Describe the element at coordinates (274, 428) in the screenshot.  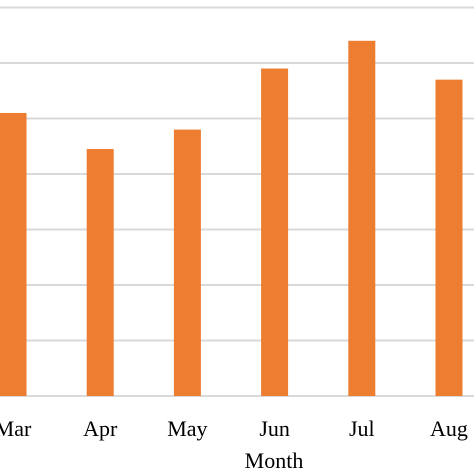
I see `x-tick-label-jun: Jun` at that location.